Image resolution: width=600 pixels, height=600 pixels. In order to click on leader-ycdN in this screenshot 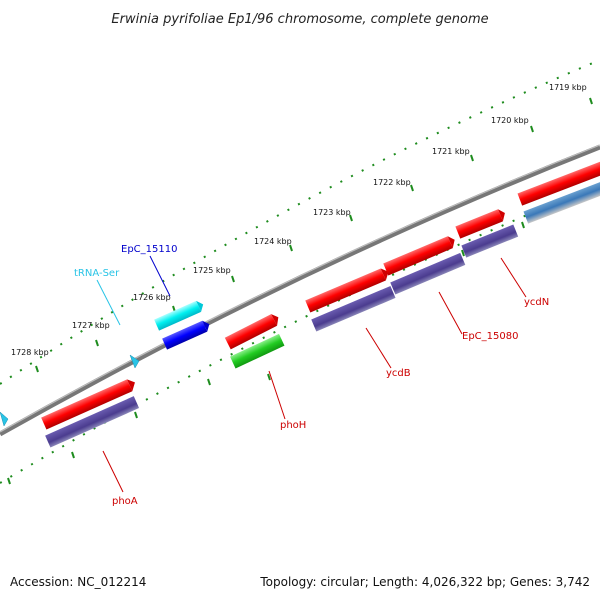, I will do `click(513, 277)`.